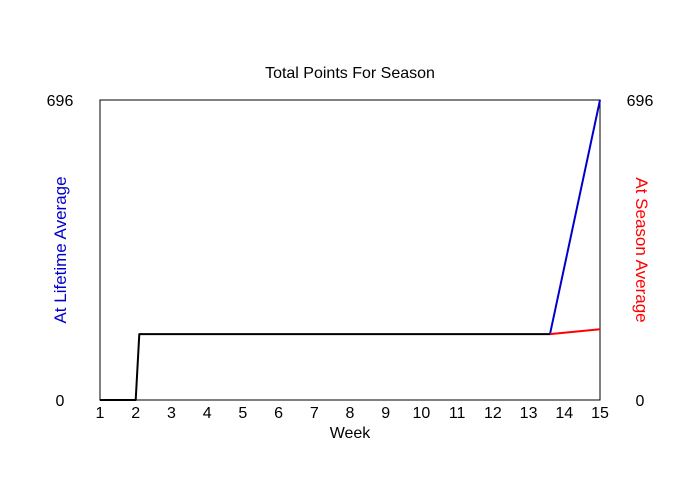 This screenshot has width=700, height=500. Describe the element at coordinates (242, 413) in the screenshot. I see `x-tick-label: 5` at that location.